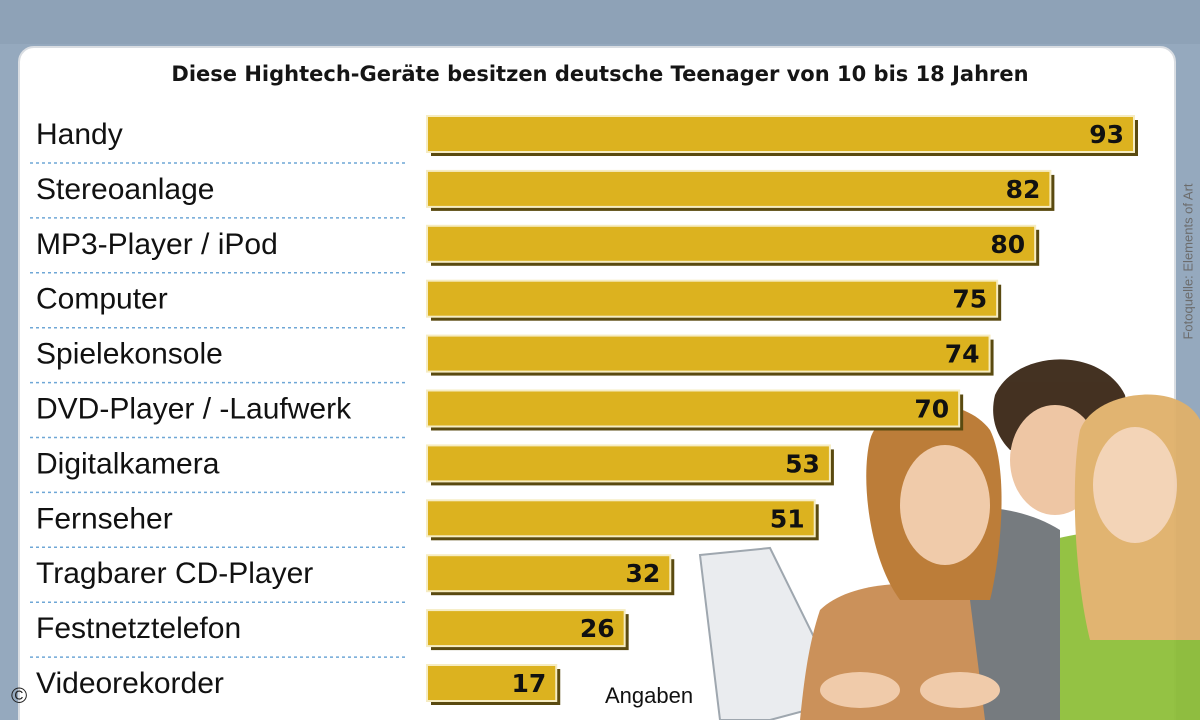 This screenshot has width=1200, height=720. Describe the element at coordinates (1106, 134) in the screenshot. I see `bar-value-label: 93` at that location.